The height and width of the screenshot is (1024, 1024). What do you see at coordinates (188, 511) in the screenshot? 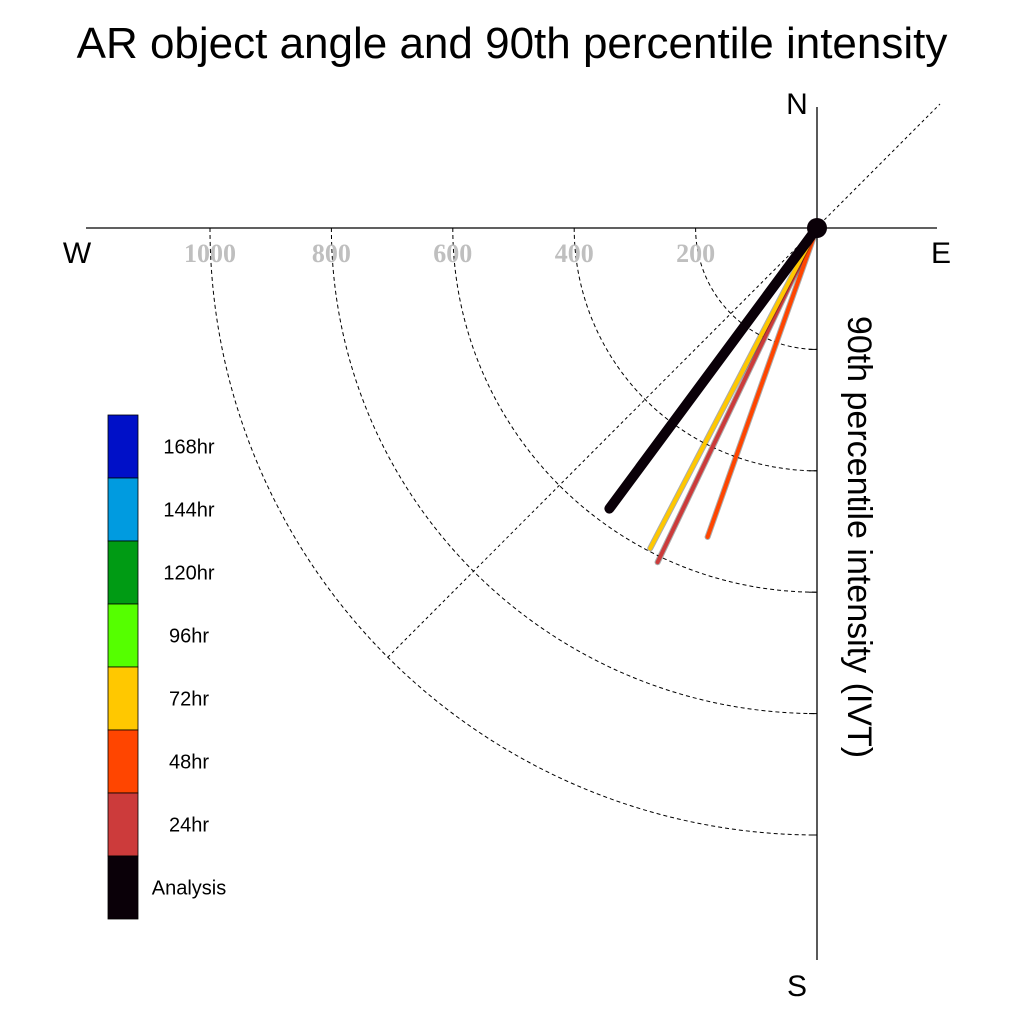
I see `legend-label-144hr: 144hr` at bounding box center [188, 511].